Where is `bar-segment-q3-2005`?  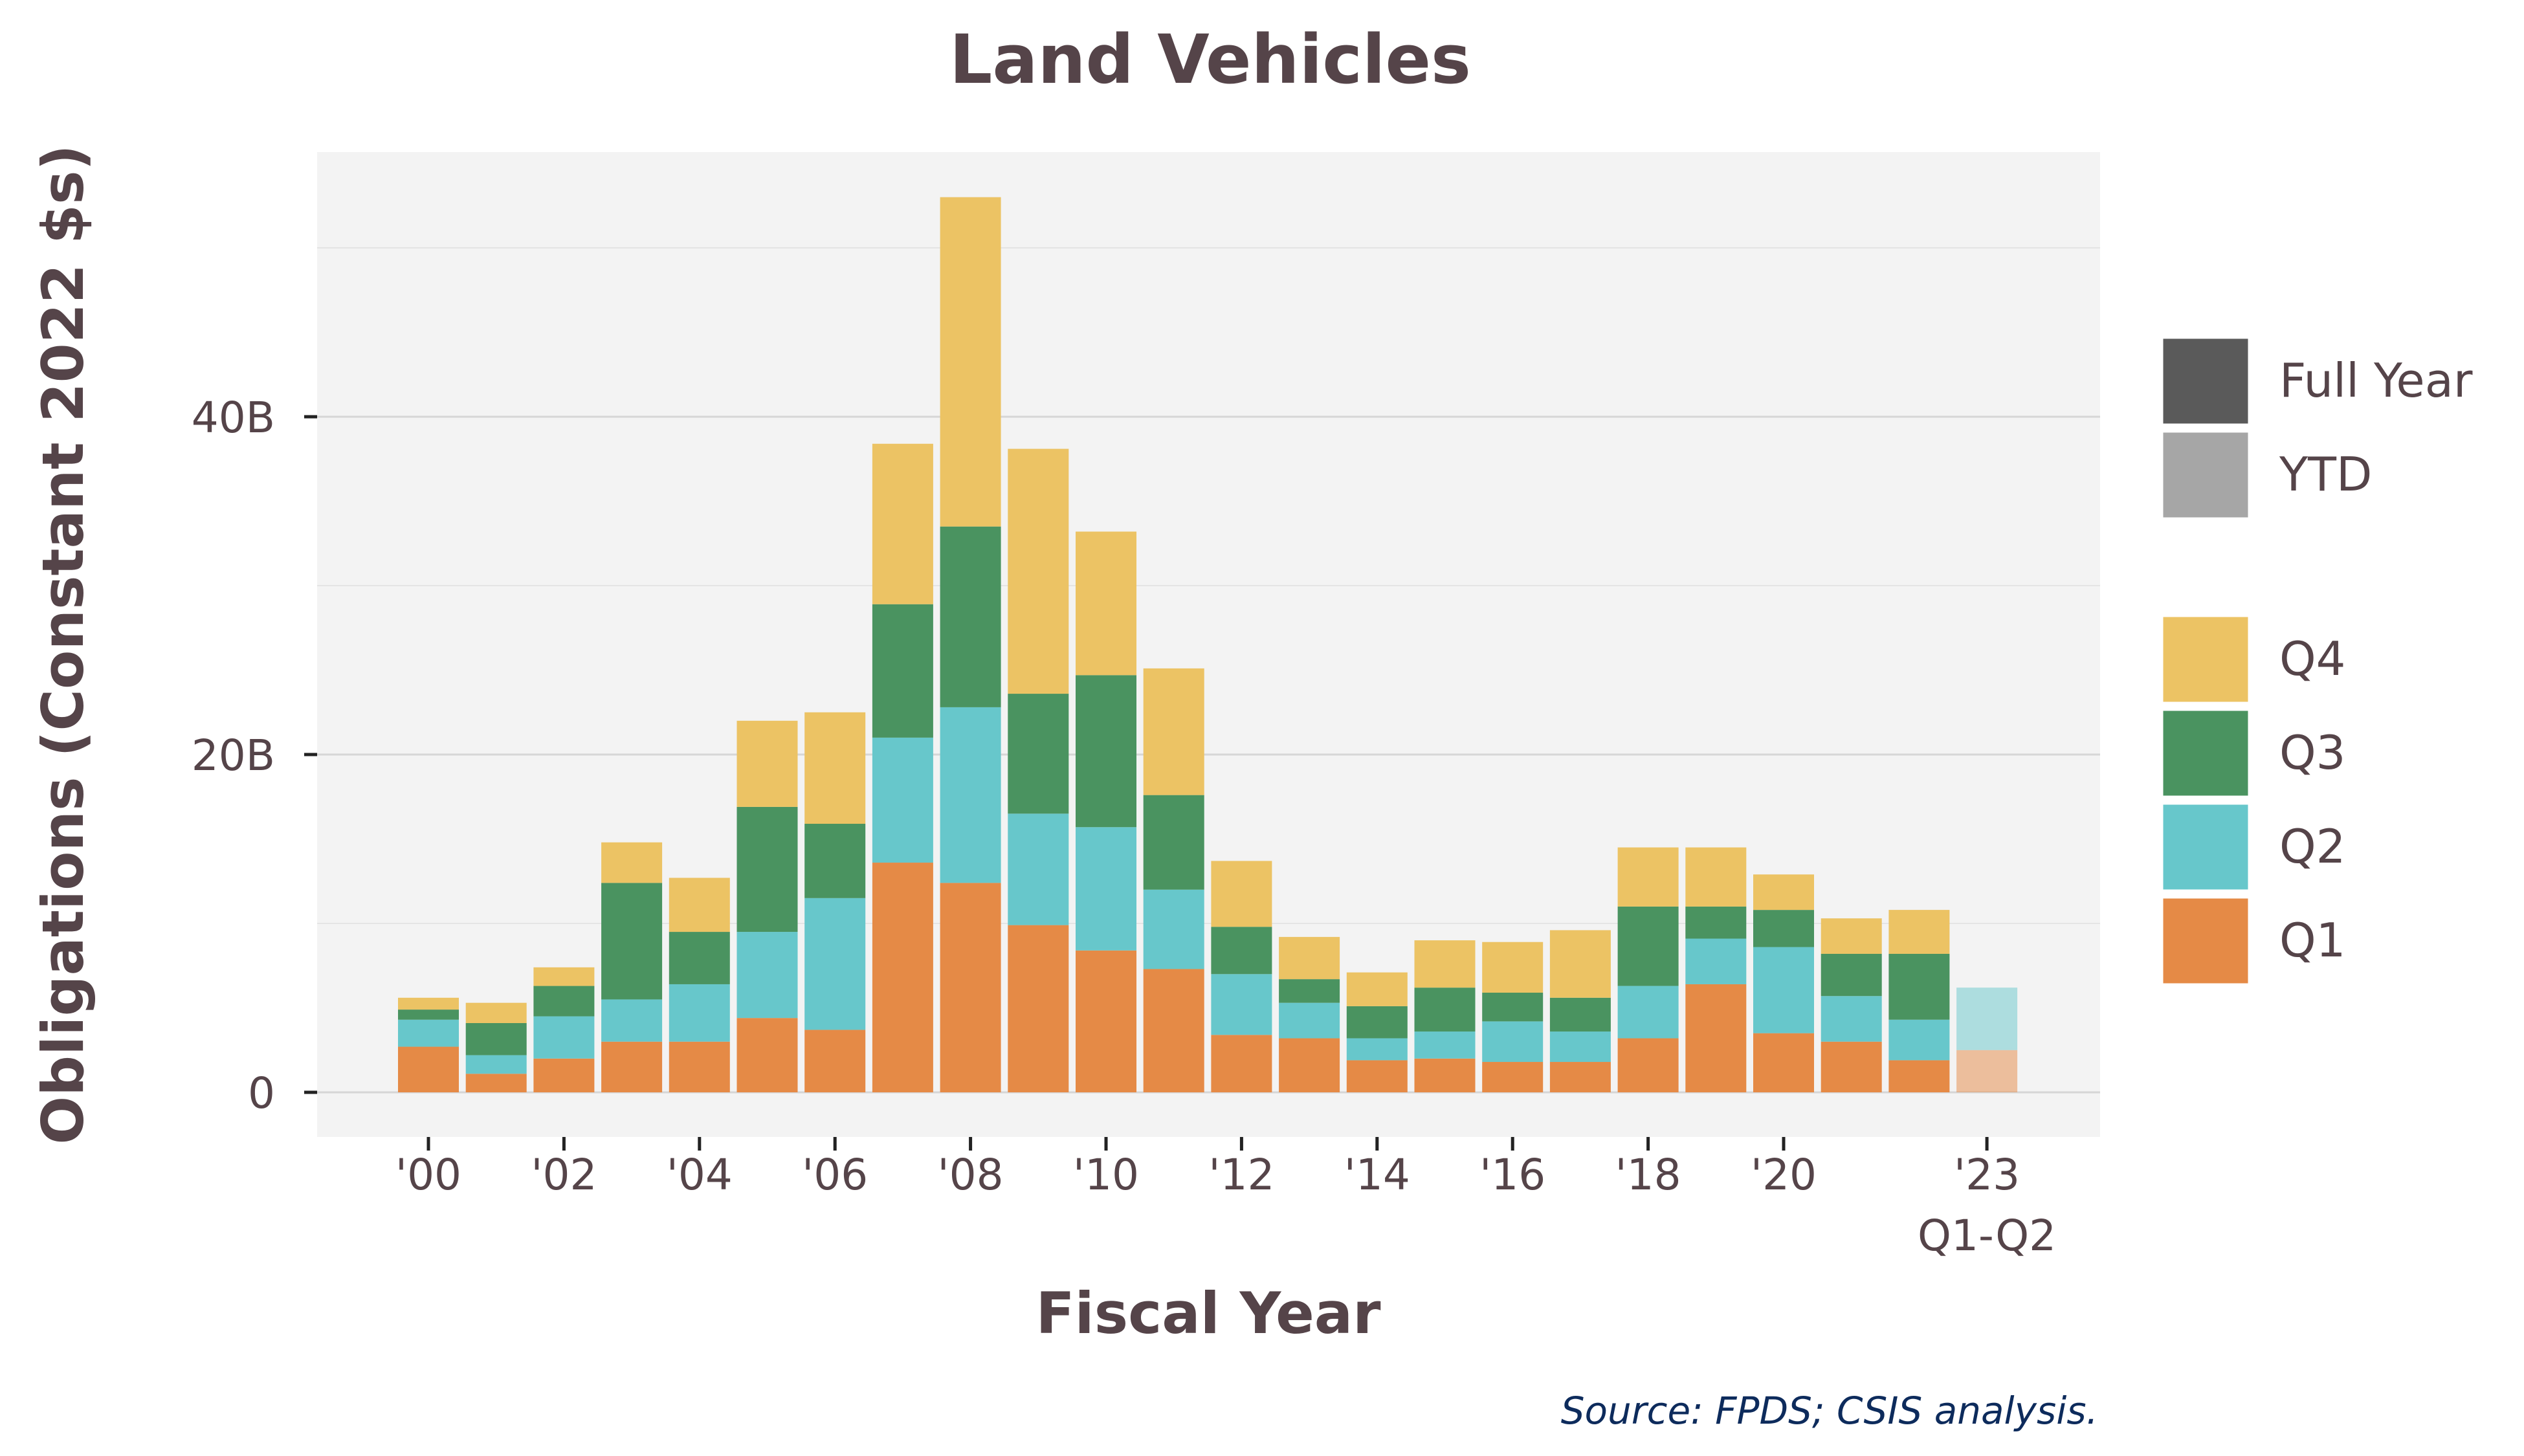 bar-segment-q3-2005 is located at coordinates (767, 869).